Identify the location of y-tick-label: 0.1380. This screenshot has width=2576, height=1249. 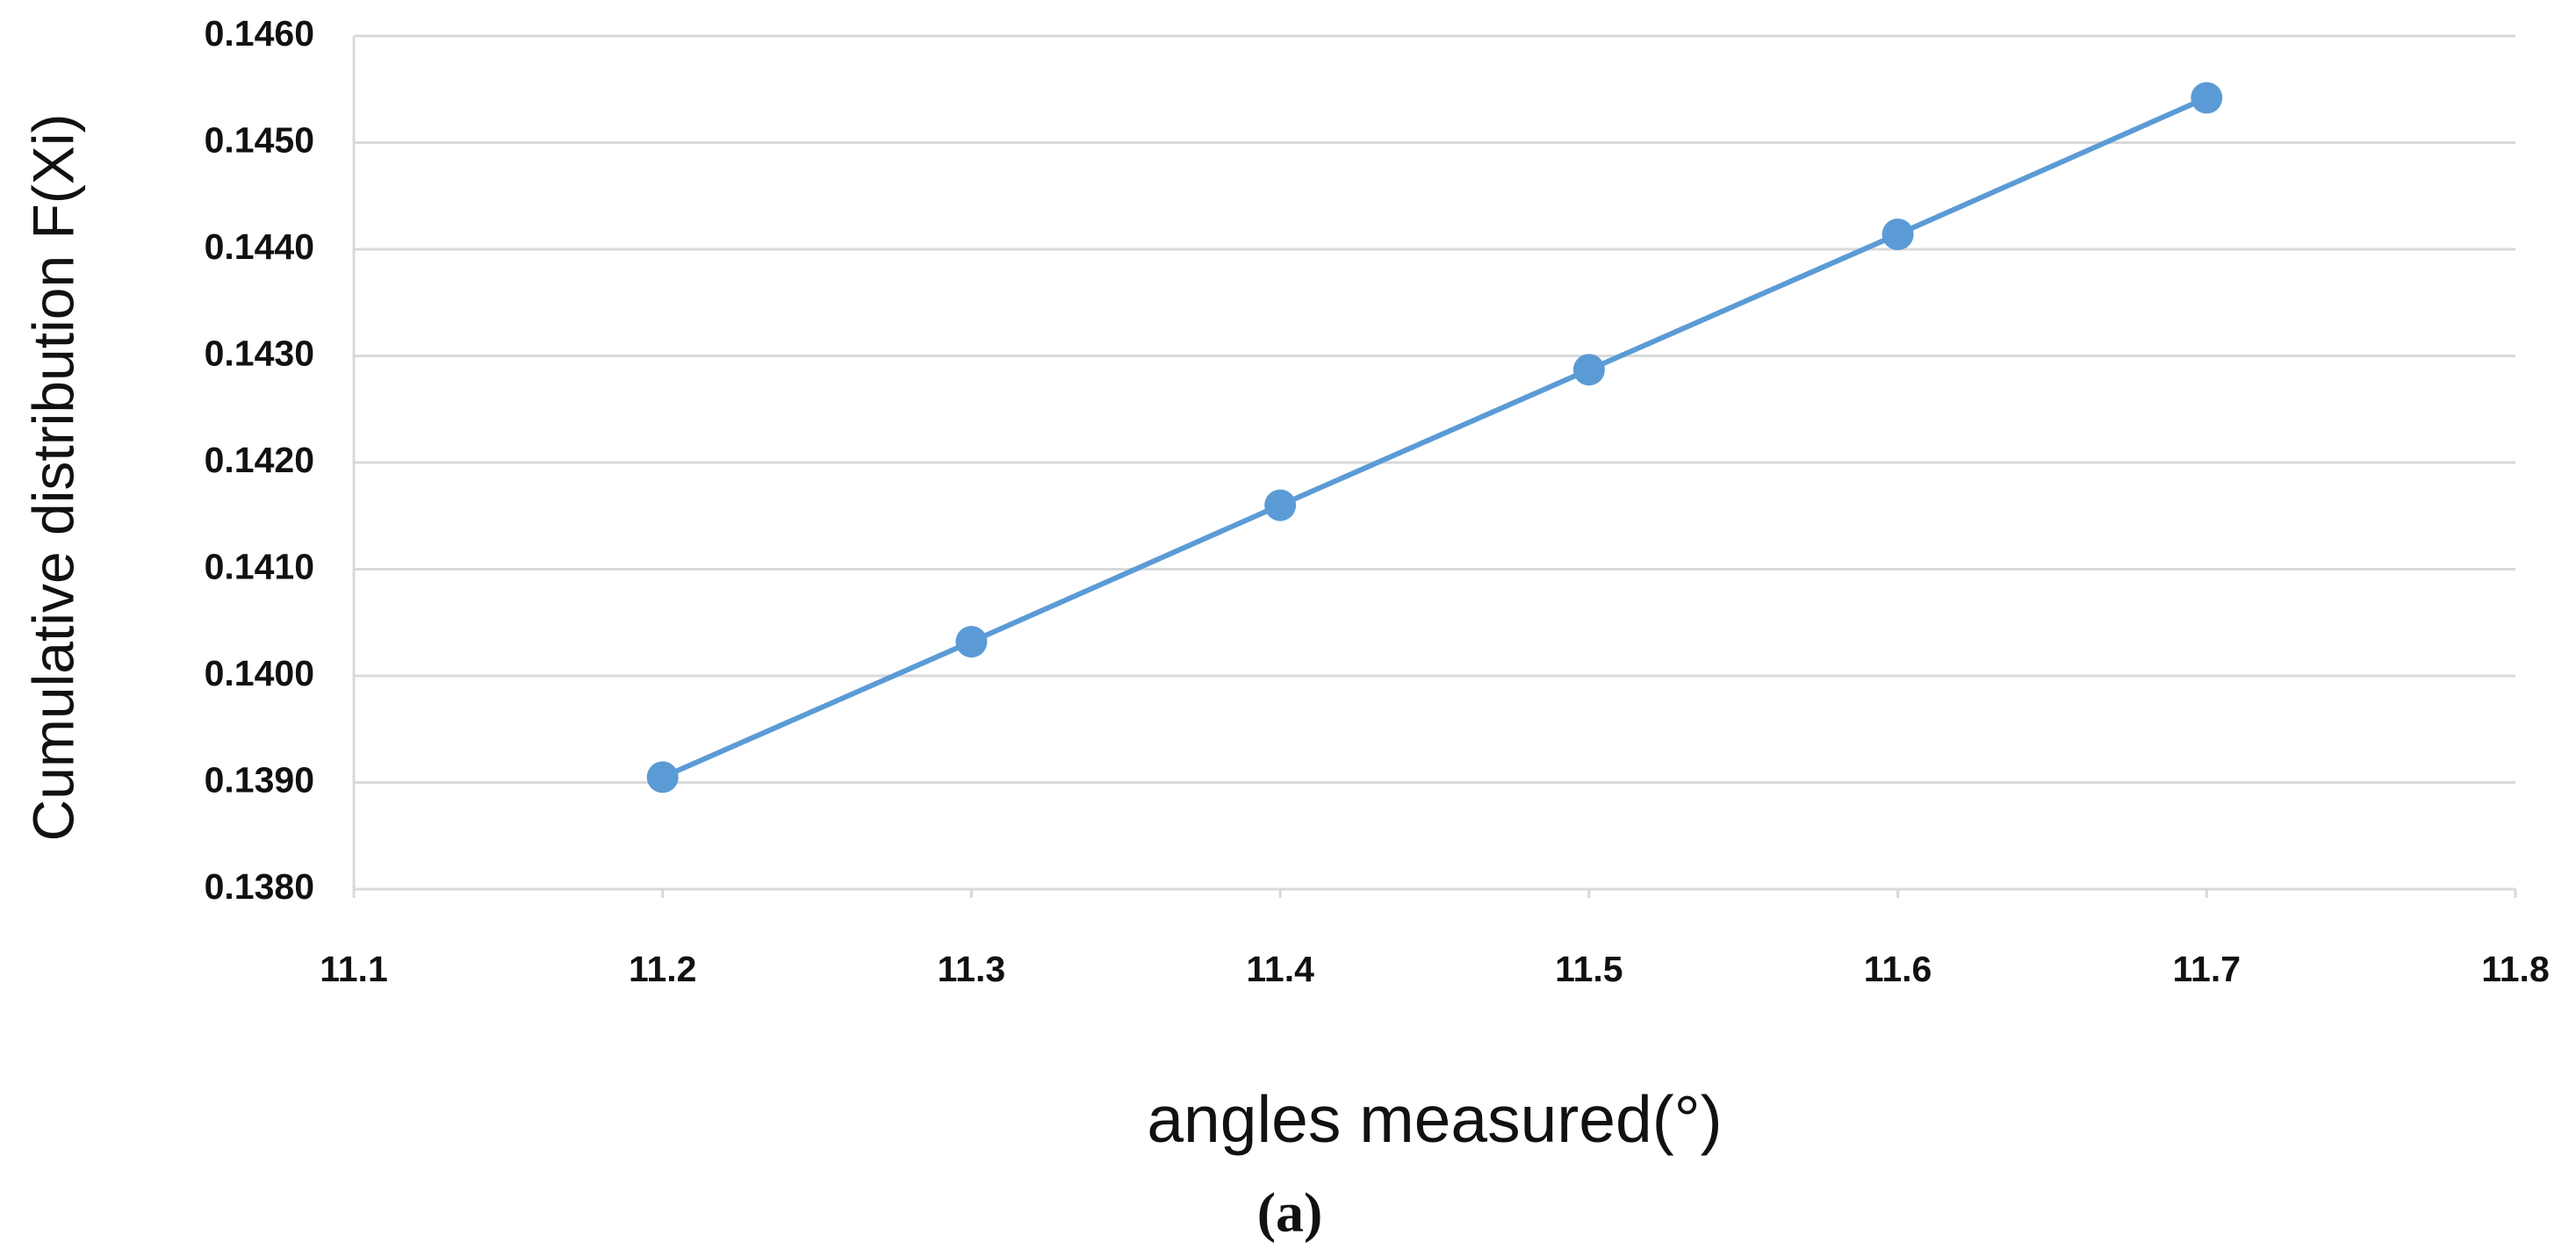
(259, 886).